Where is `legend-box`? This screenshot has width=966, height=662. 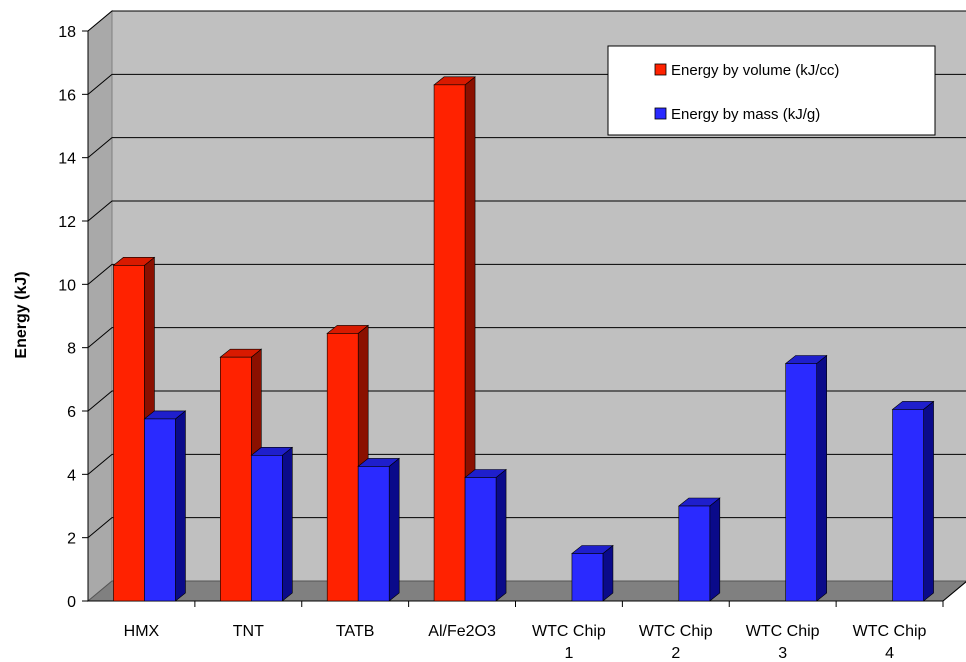
legend-box is located at coordinates (771, 90).